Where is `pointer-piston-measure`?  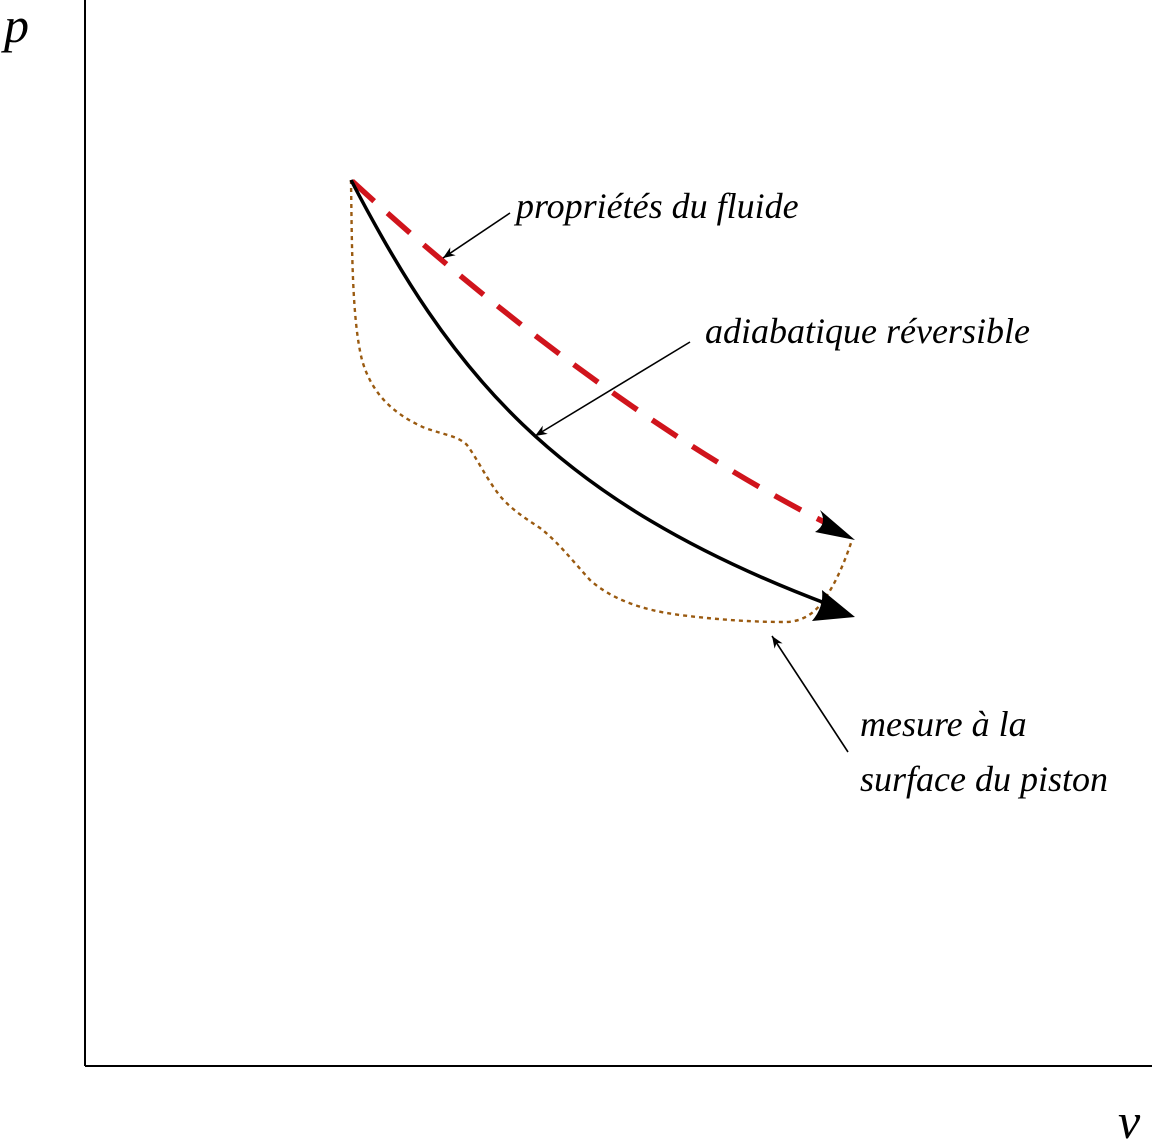 pointer-piston-measure is located at coordinates (810, 694).